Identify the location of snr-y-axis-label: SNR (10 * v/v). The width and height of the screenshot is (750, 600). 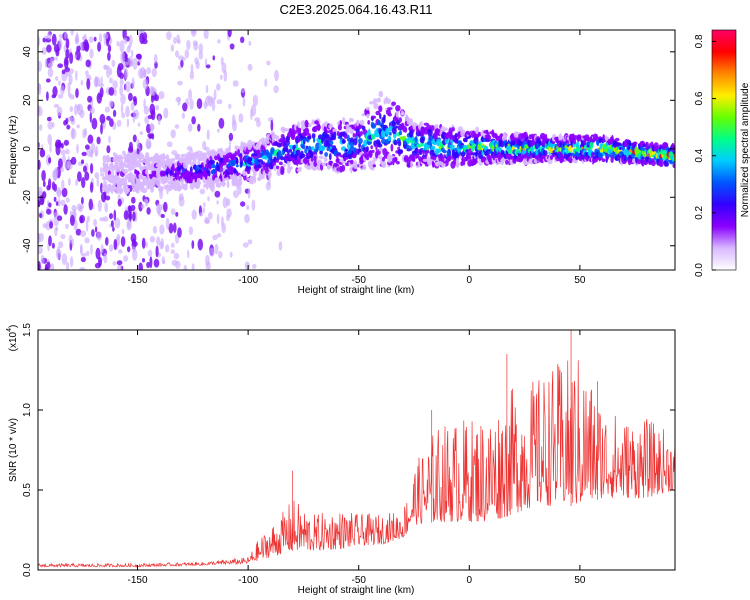
(13, 450).